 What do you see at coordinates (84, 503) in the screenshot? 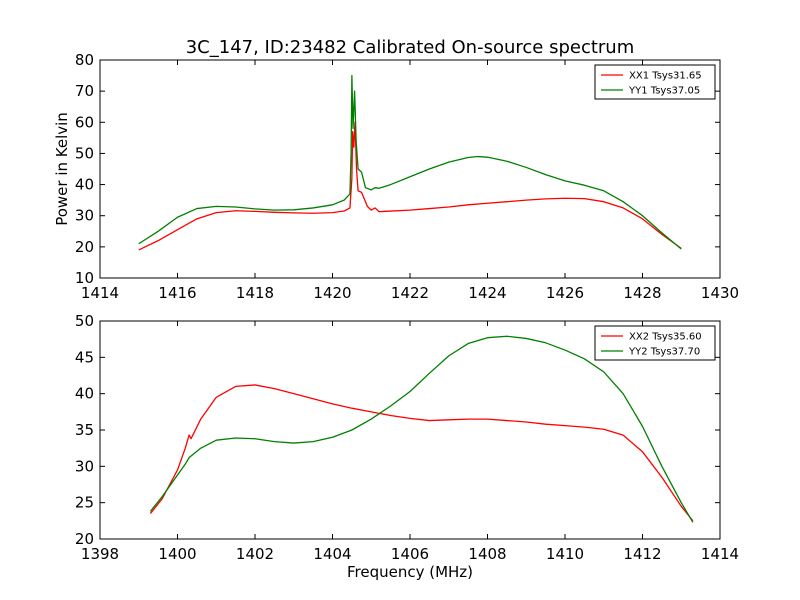
I see `bottom-y-tick-label: 25` at bounding box center [84, 503].